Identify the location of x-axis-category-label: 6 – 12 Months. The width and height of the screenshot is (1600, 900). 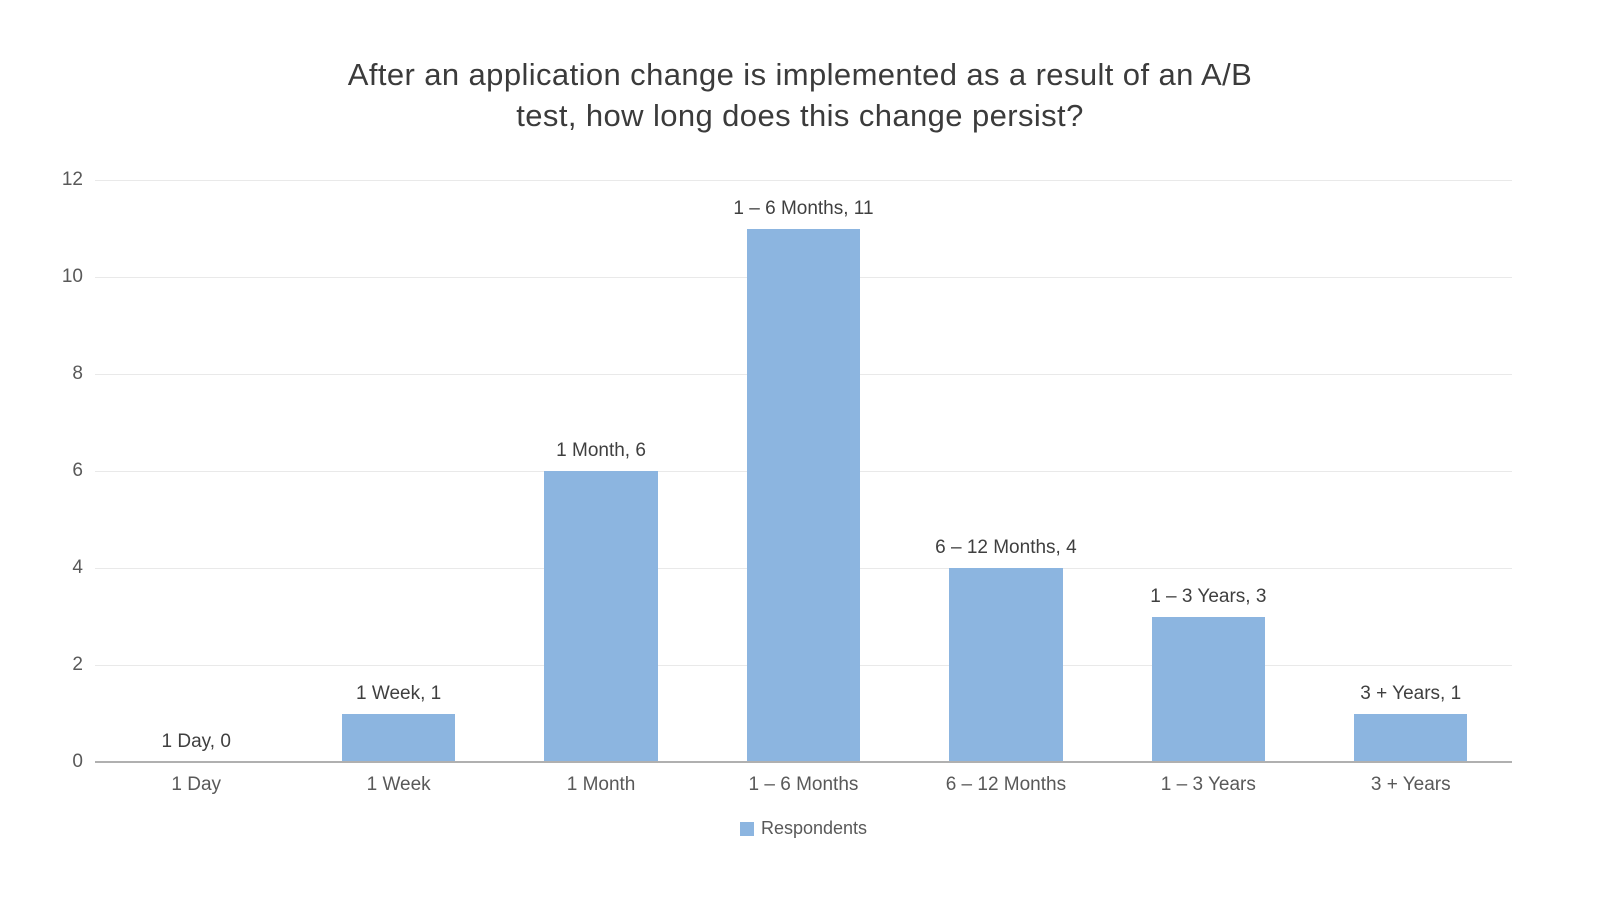
(1006, 784).